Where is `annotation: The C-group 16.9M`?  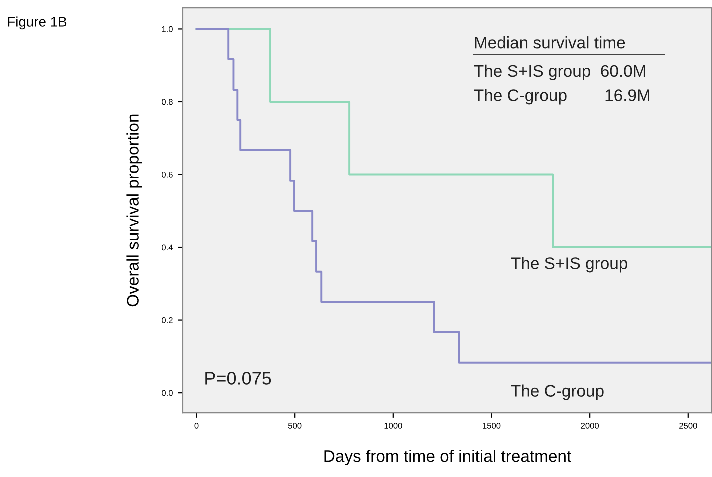
annotation: The C-group 16.9M is located at coordinates (562, 97).